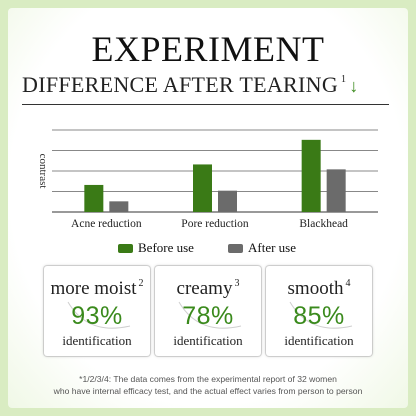  Describe the element at coordinates (125, 248) in the screenshot. I see `legend-swatch-before` at that location.